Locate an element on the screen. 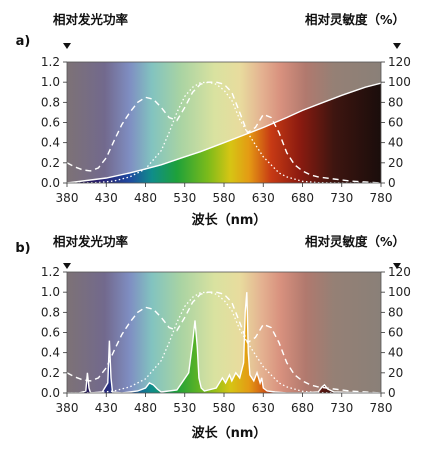  panel-label: a) is located at coordinates (23, 41).